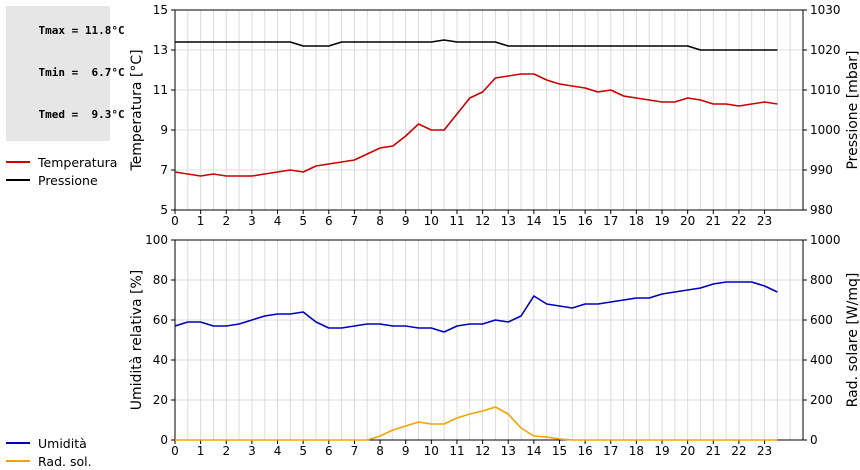 The height and width of the screenshot is (470, 860). What do you see at coordinates (160, 360) in the screenshot?
I see `y-tick-label-left: 40` at bounding box center [160, 360].